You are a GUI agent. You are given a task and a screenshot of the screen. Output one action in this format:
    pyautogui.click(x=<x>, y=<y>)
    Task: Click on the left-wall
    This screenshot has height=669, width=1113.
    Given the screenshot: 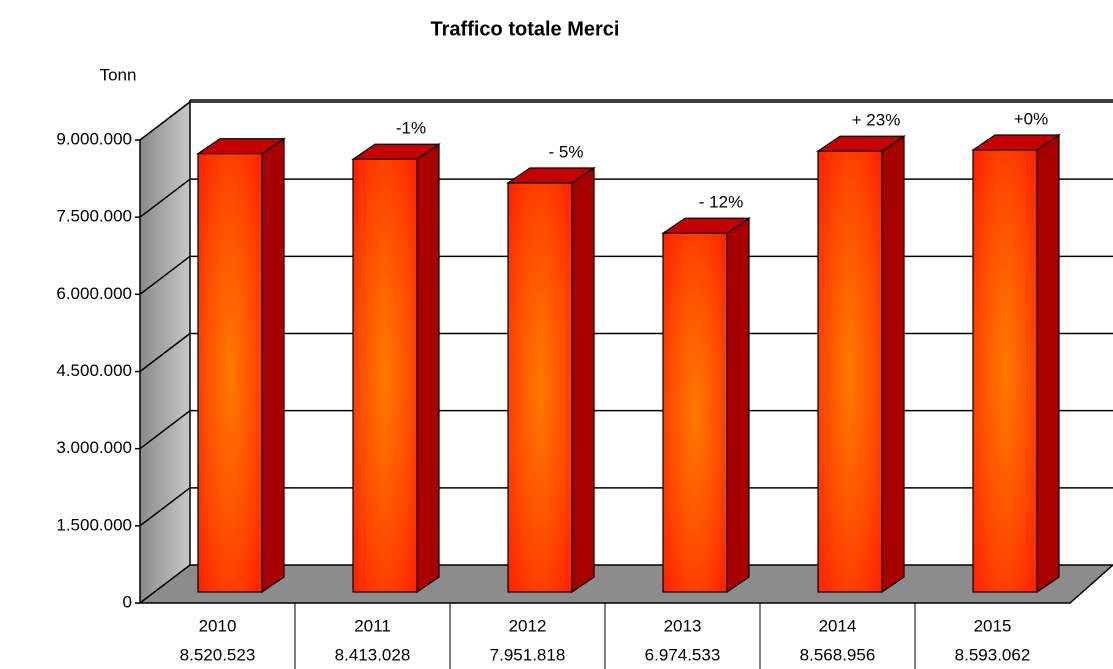 What is the action you would take?
    pyautogui.click(x=165, y=351)
    